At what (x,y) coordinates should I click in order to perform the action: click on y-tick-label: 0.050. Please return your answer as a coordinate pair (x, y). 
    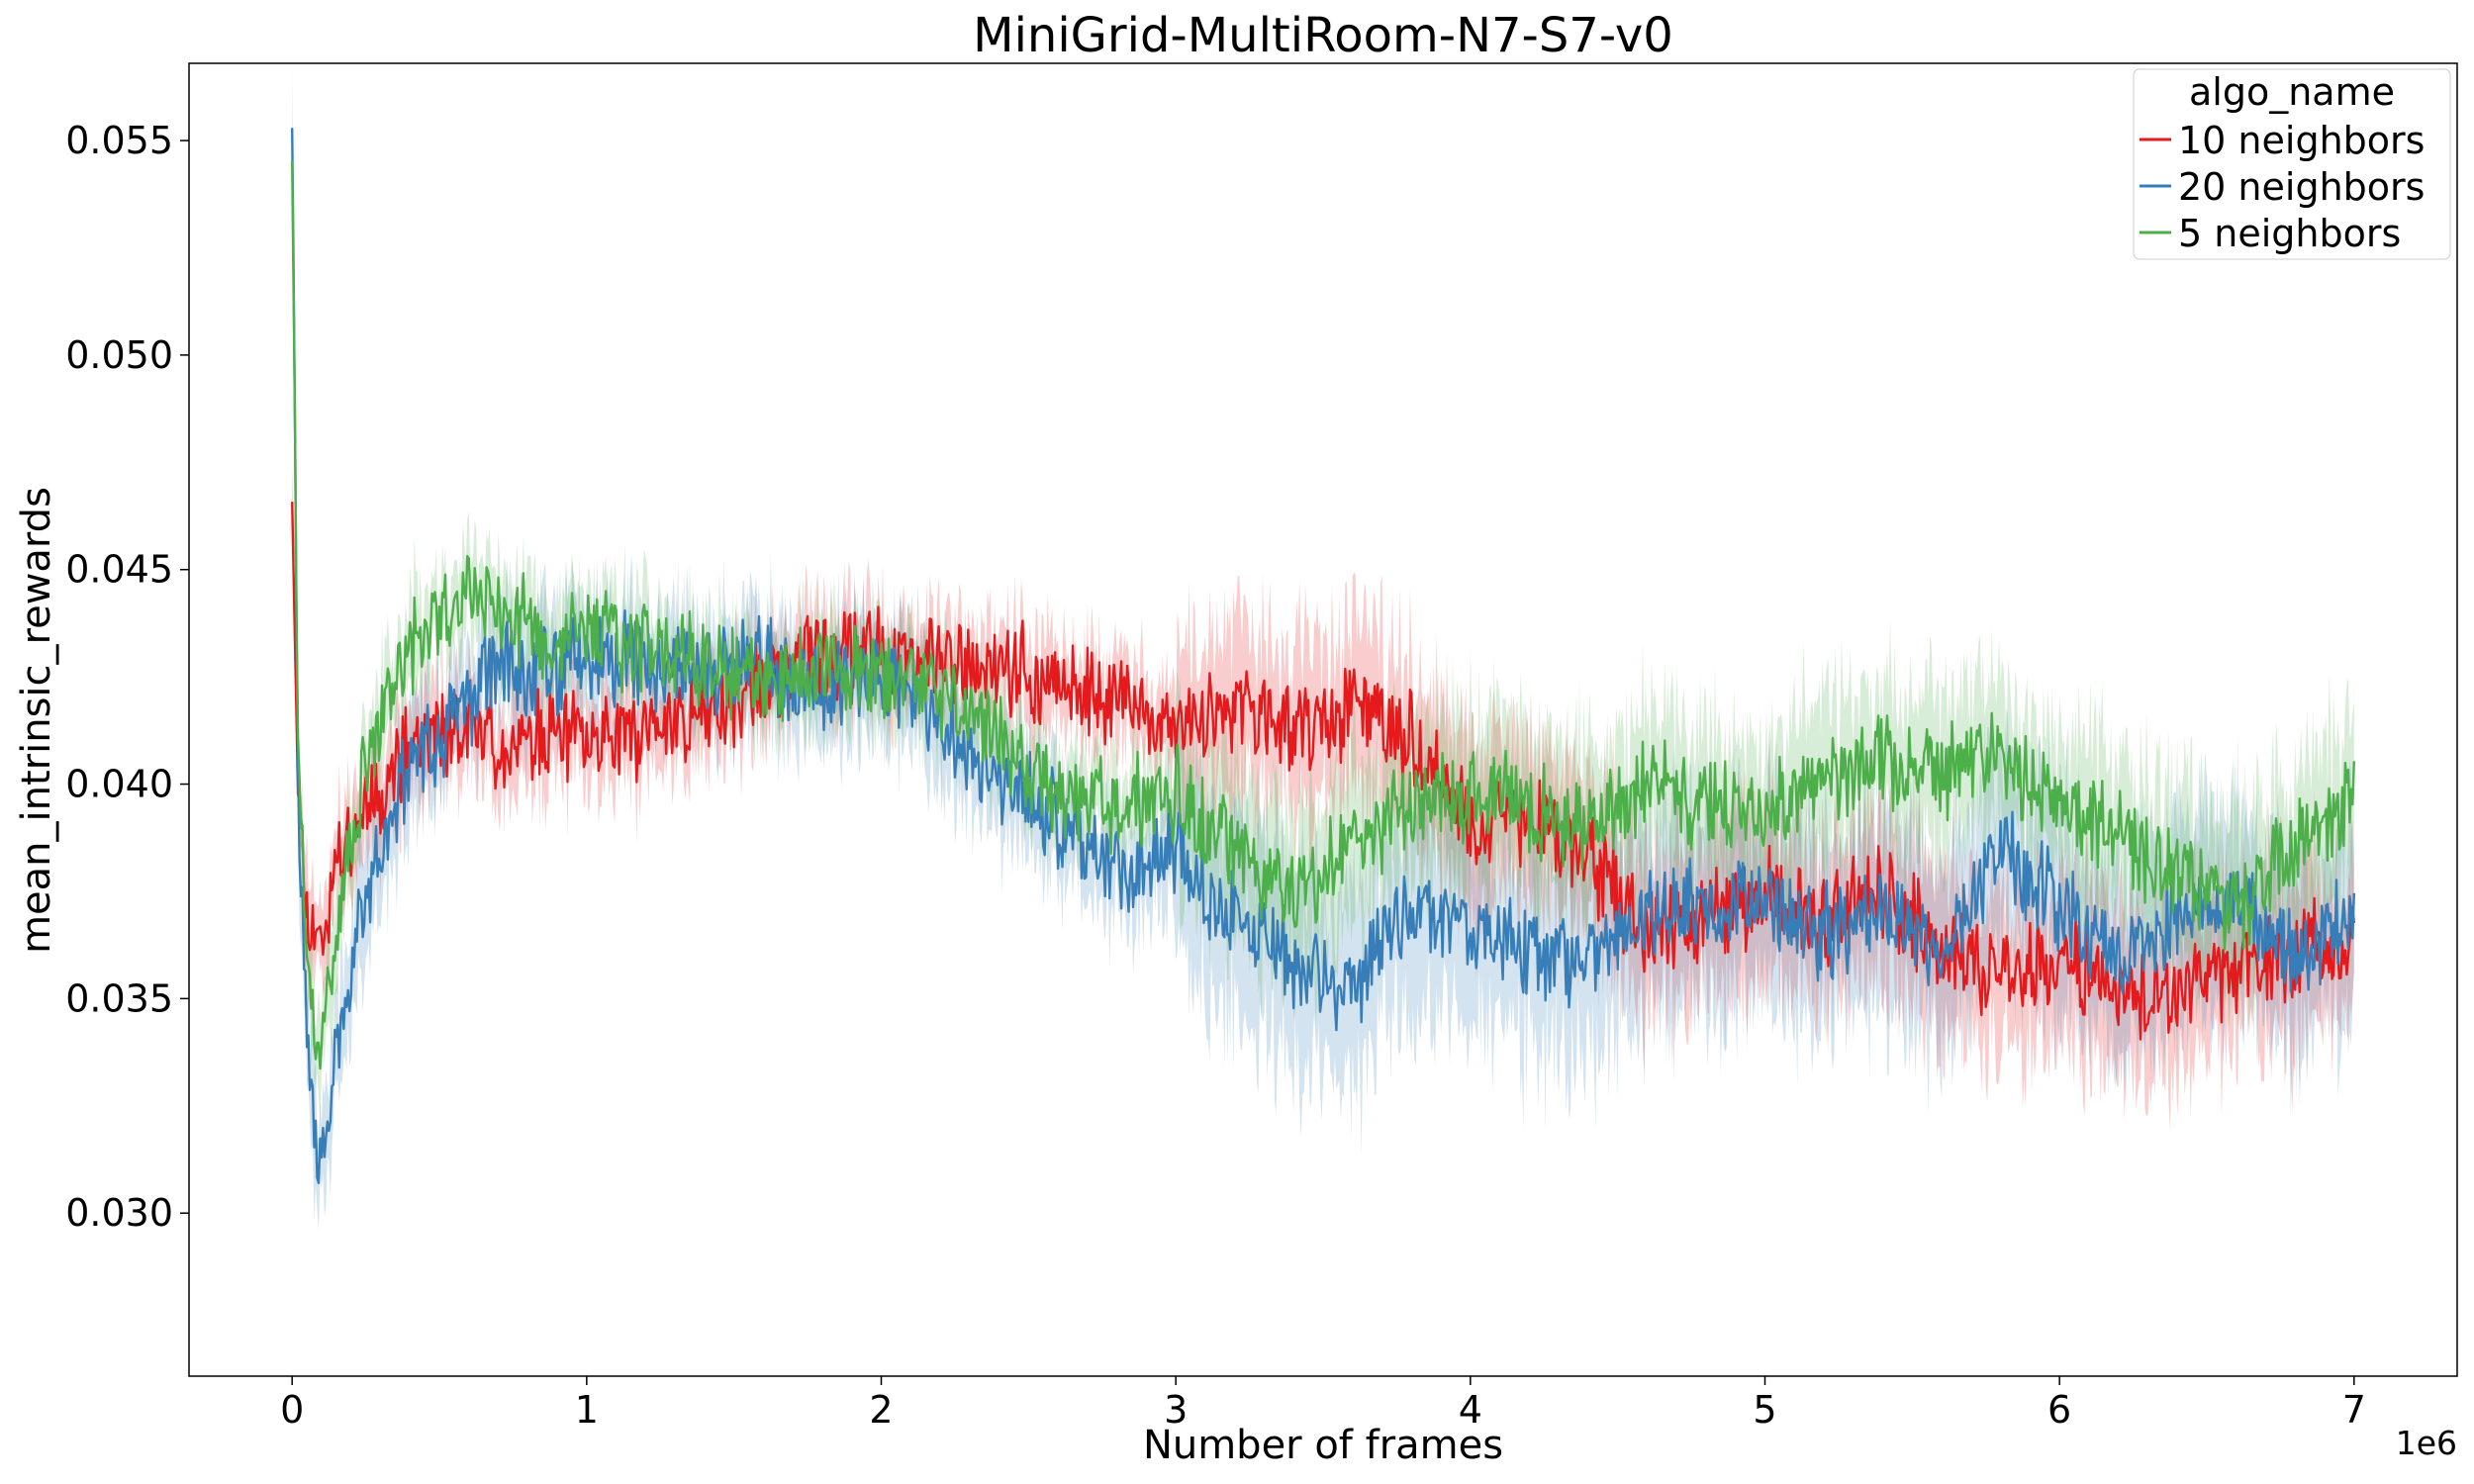
    Looking at the image, I should click on (119, 355).